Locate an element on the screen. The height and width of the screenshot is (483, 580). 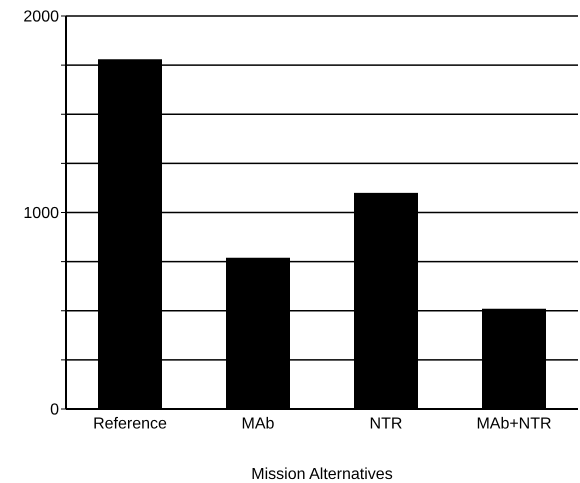
x-axis-title: Mission Alternatives is located at coordinates (322, 474).